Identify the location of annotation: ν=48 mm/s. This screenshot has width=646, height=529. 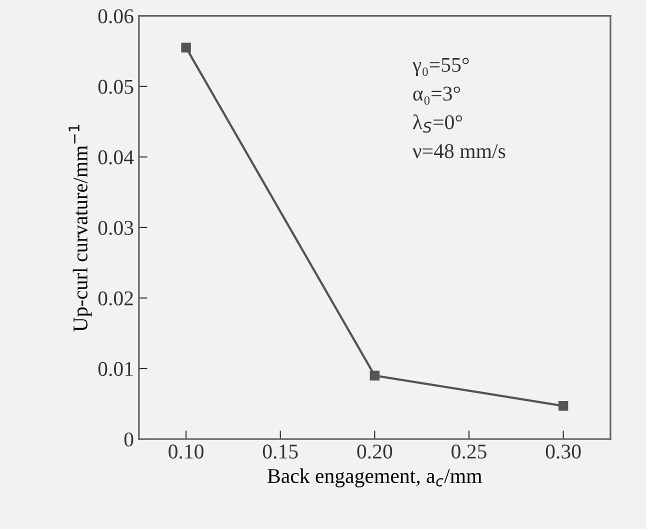
(459, 151).